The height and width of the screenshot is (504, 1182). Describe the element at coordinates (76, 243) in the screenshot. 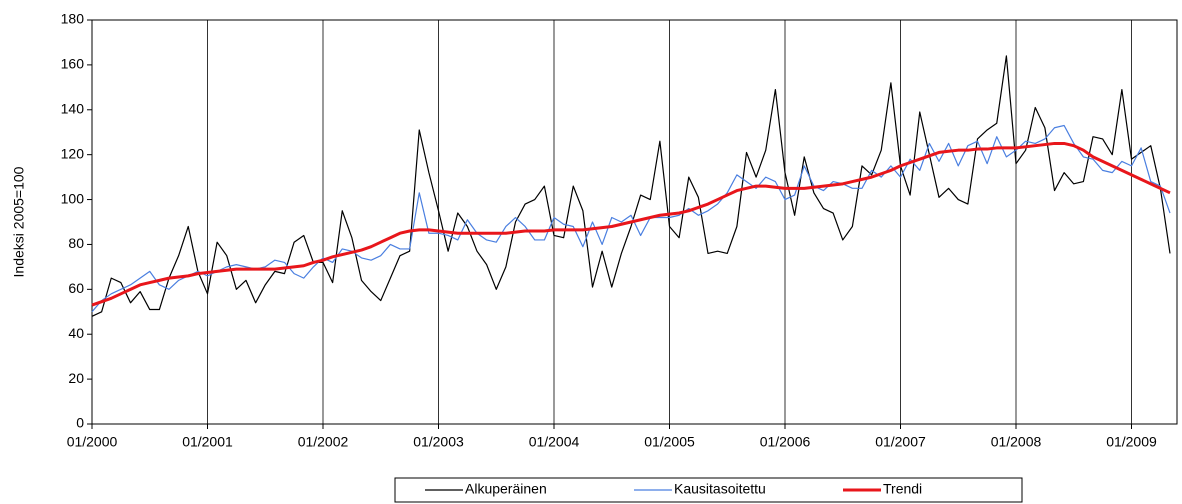

I see `y-tick-label: 80` at that location.